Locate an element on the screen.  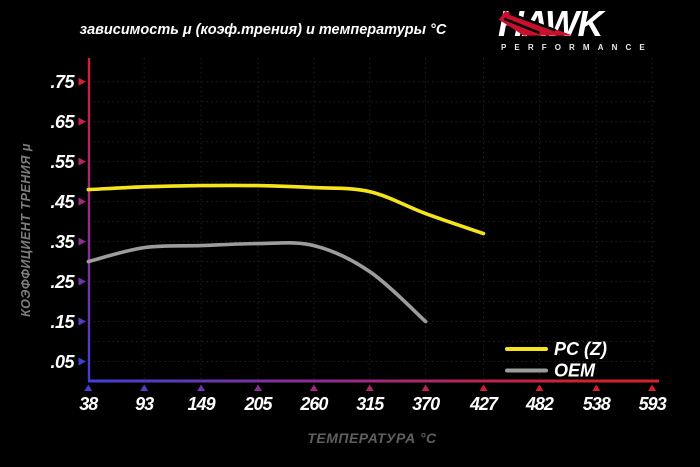
hawk-logo-row: HAWK is located at coordinates (588, 23).